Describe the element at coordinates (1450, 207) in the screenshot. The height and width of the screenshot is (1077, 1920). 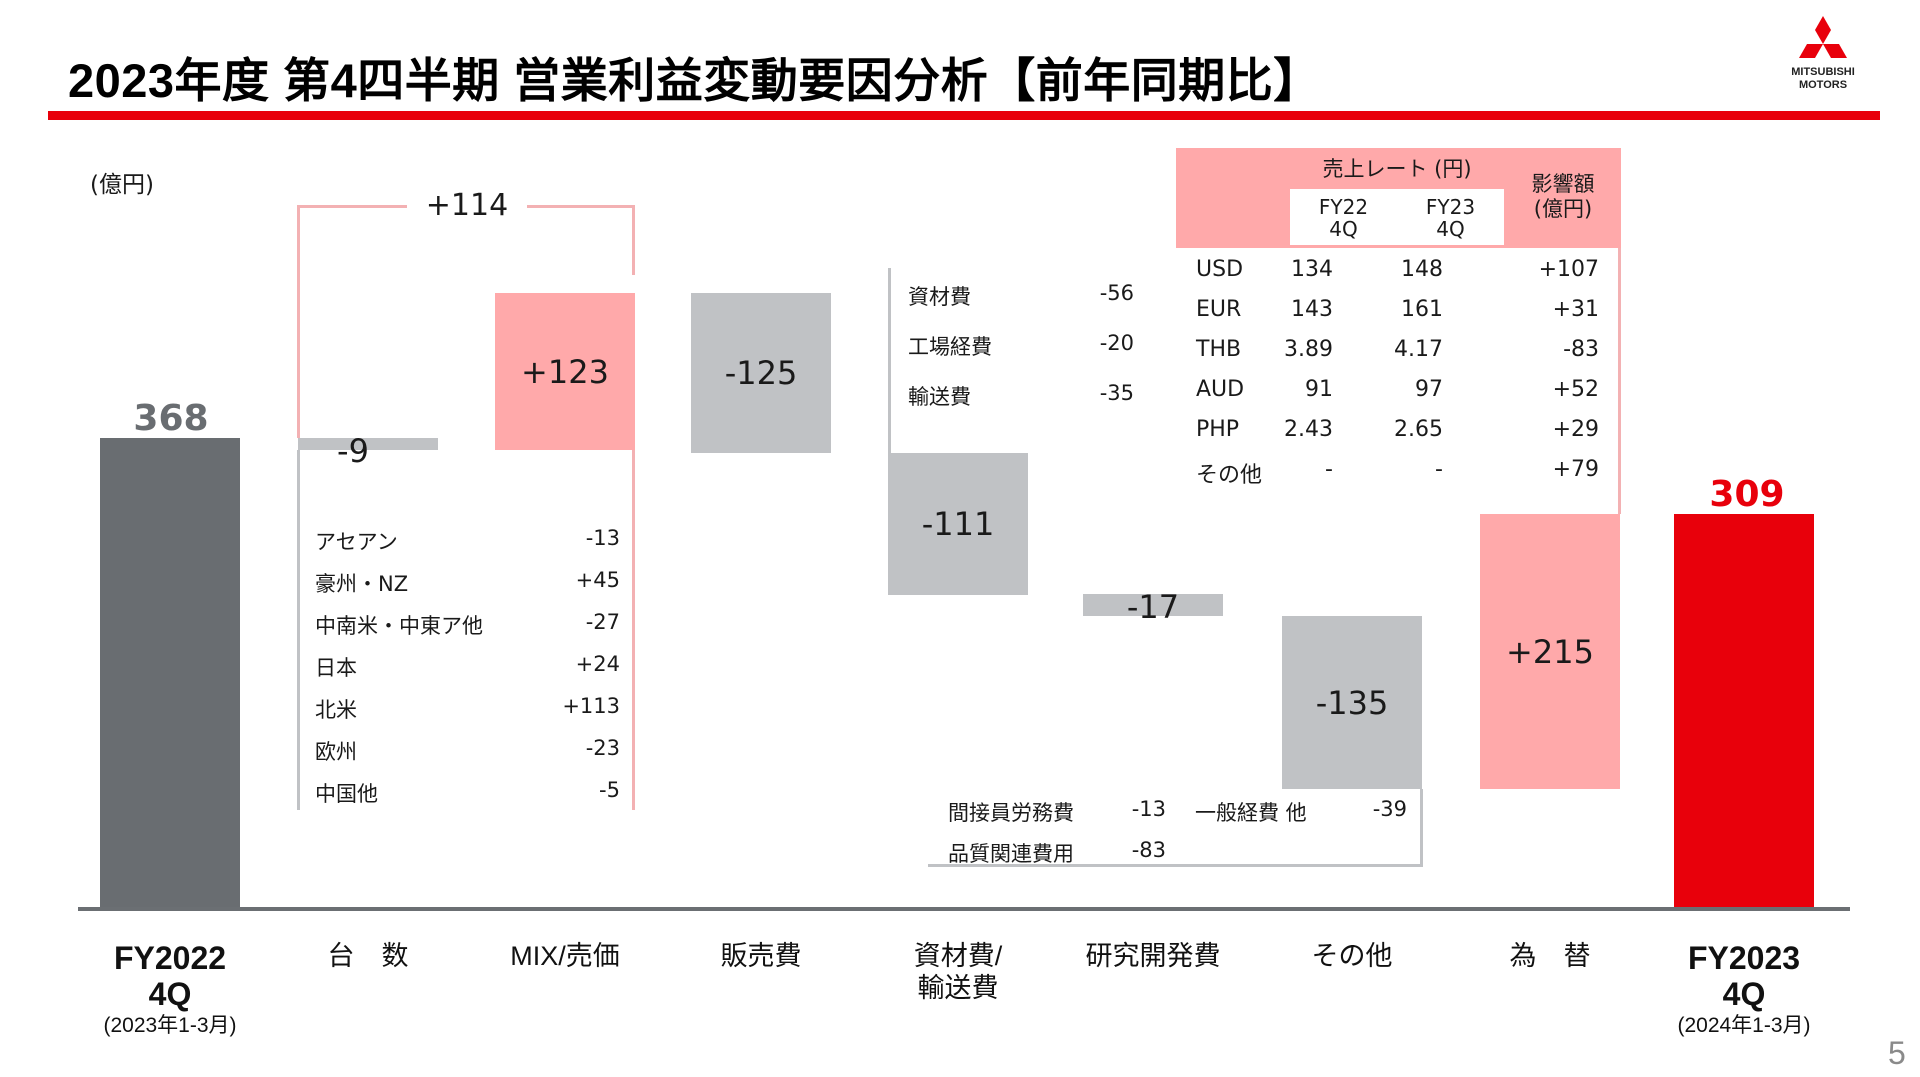
I see `fx-header-fy23-line1: FY23` at that location.